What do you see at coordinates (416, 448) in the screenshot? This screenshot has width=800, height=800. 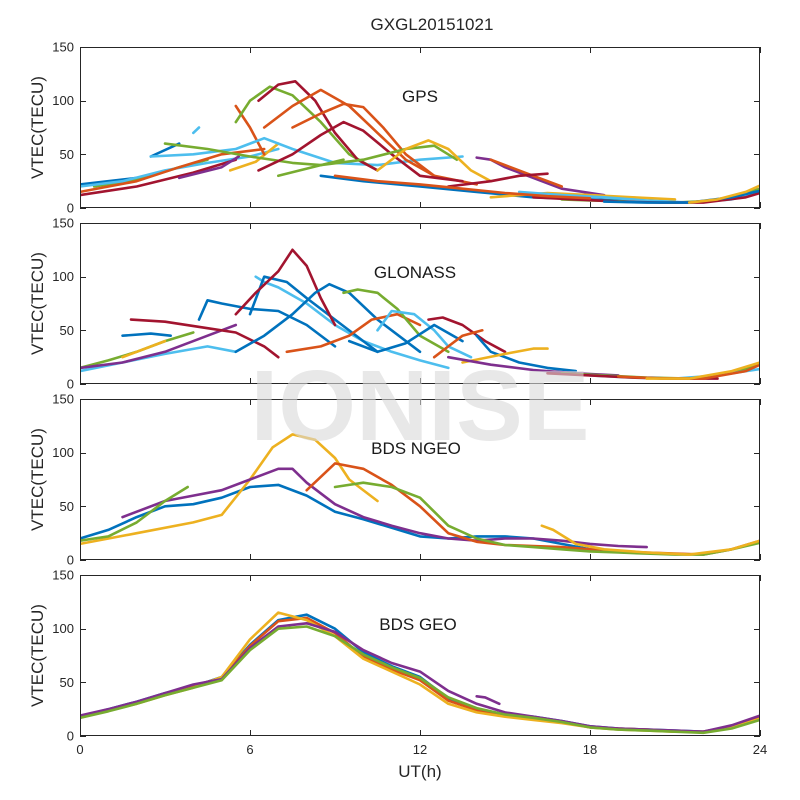 I see `panel-annotation: BDS NGEO` at bounding box center [416, 448].